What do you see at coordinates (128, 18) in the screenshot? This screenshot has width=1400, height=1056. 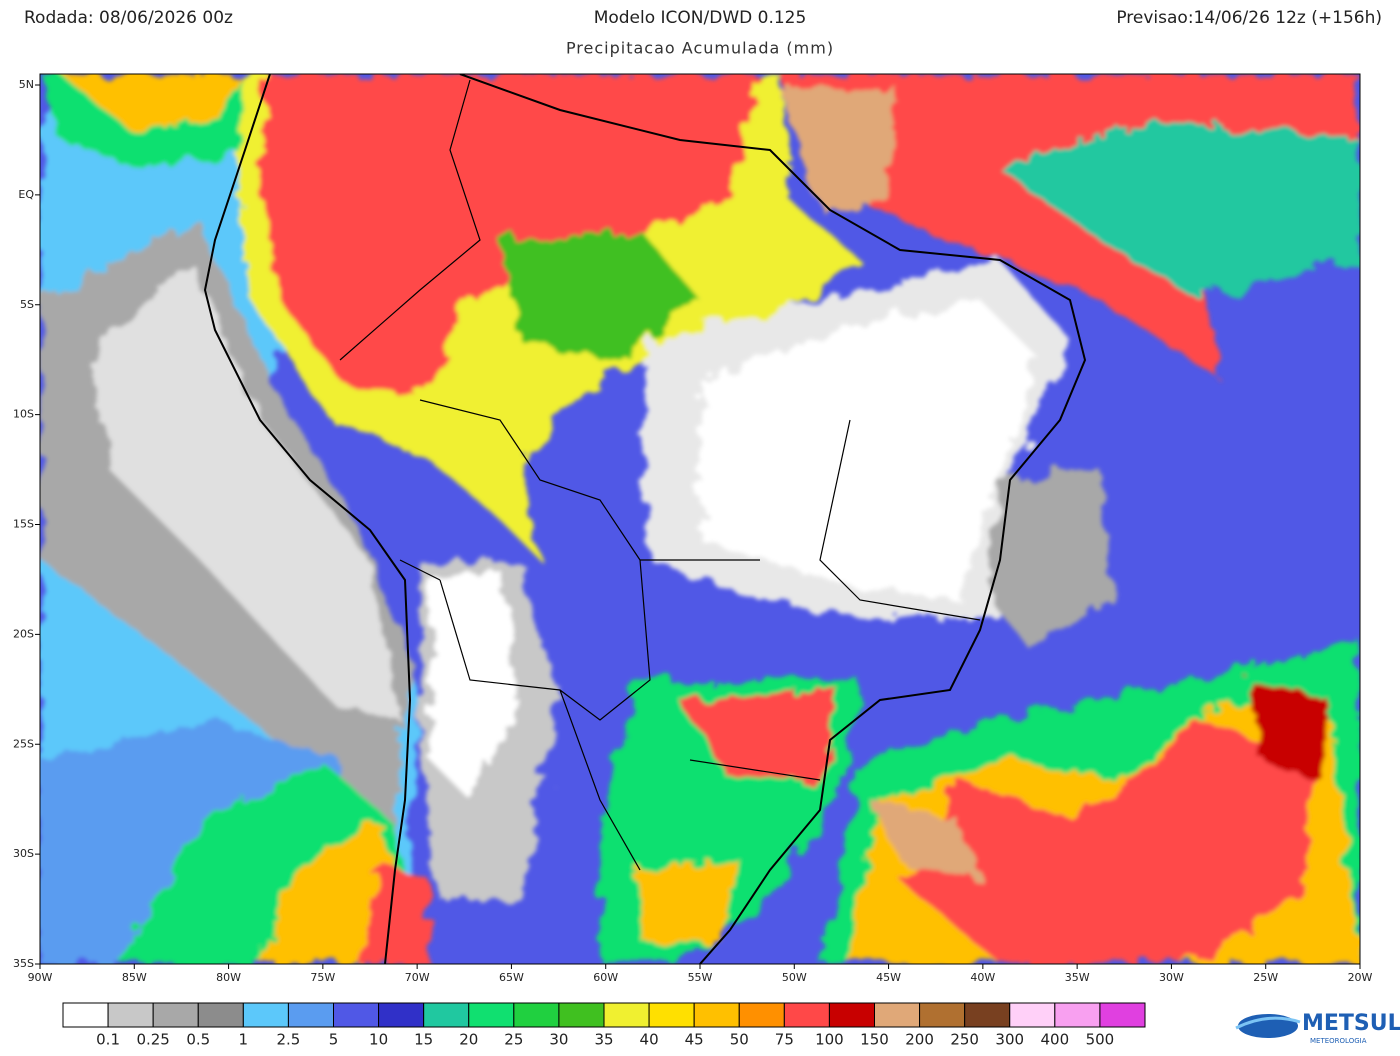 I see `run-time: Rodada: 08/06/2026 00z` at bounding box center [128, 18].